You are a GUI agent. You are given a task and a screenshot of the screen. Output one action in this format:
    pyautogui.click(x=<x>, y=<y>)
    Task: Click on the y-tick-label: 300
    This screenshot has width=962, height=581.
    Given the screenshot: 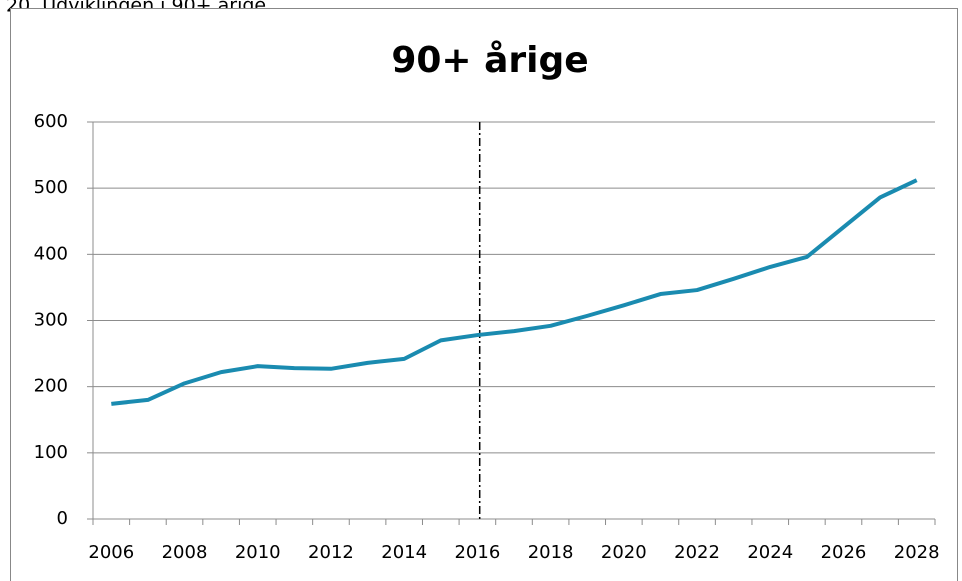 What is the action you would take?
    pyautogui.click(x=51, y=320)
    